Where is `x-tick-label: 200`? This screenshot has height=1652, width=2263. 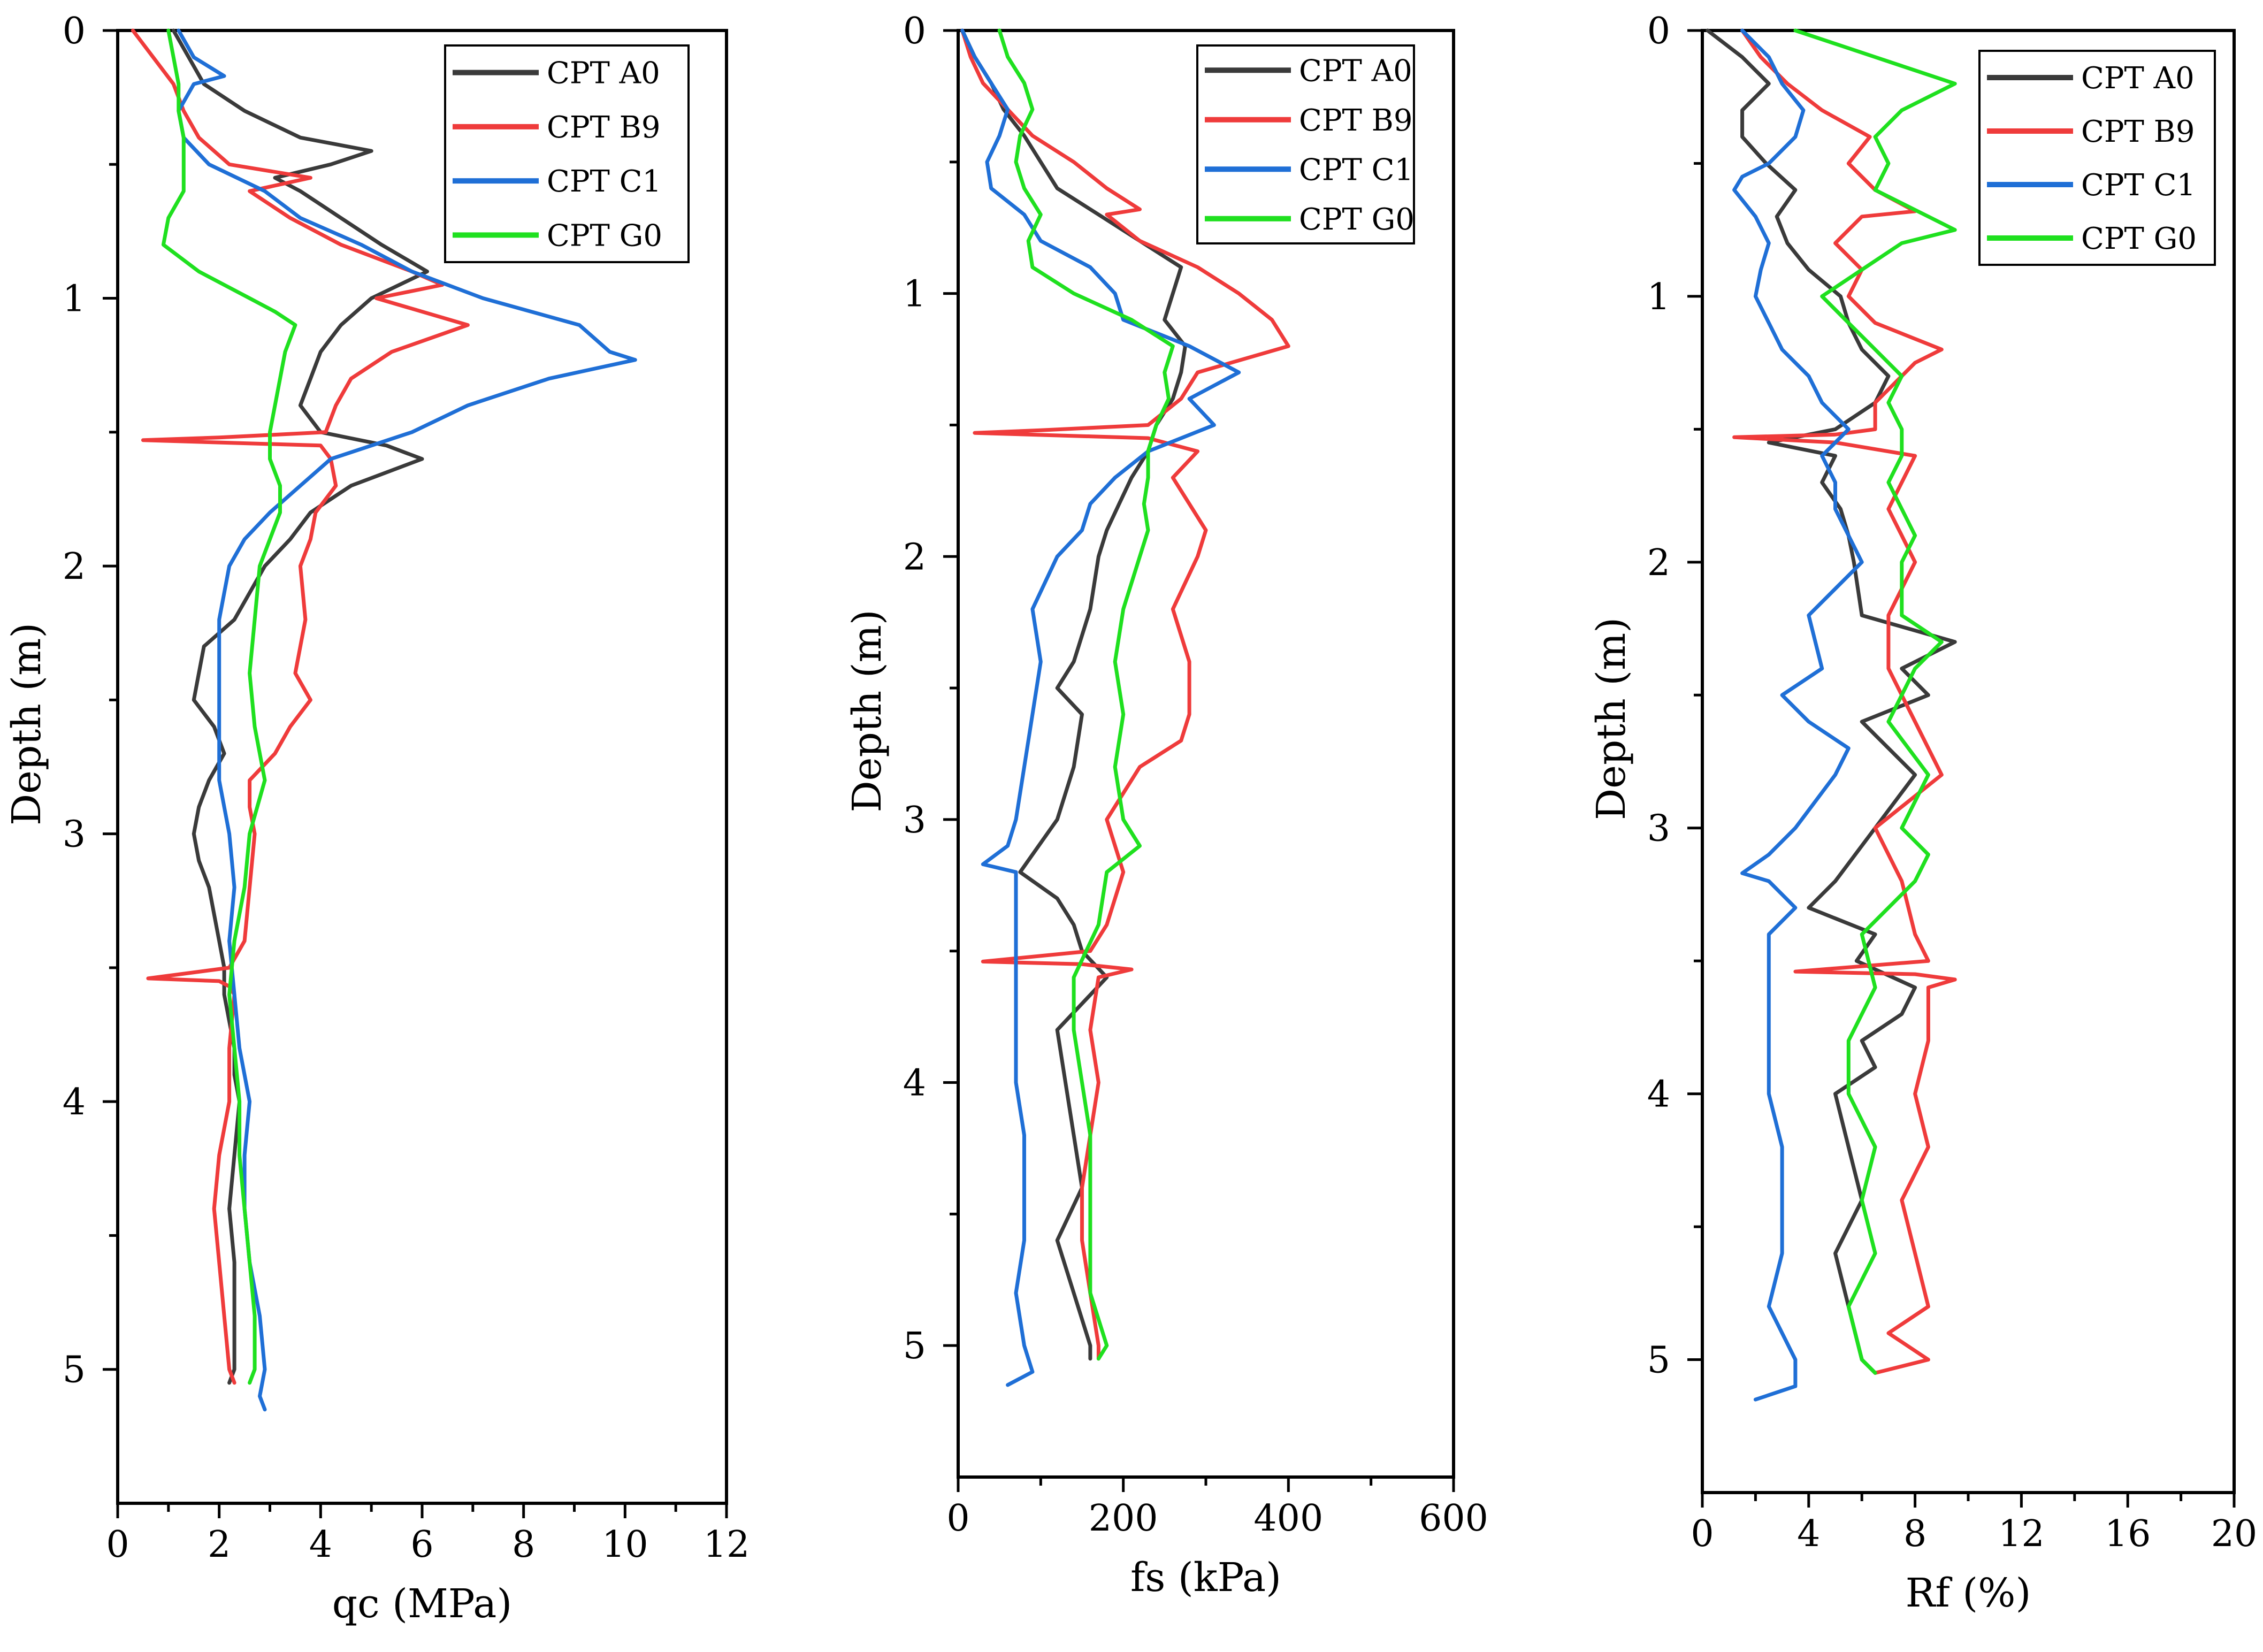 x-tick-label: 200 is located at coordinates (1123, 1518).